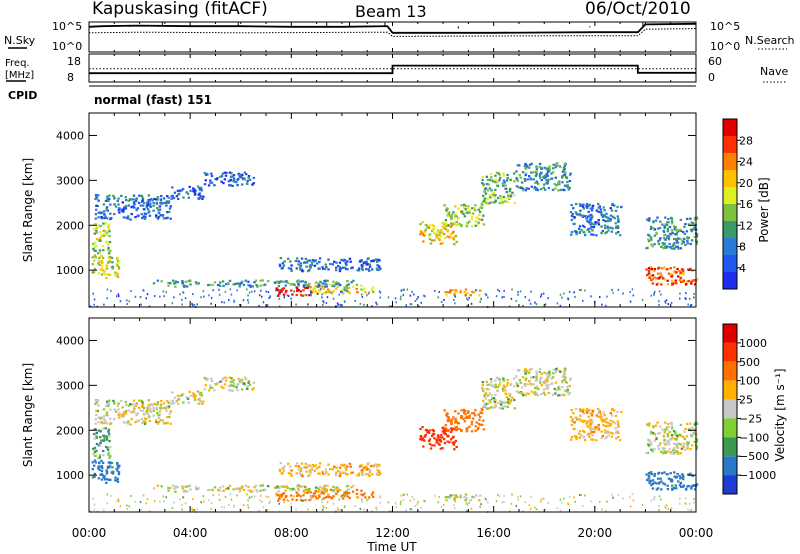  Describe the element at coordinates (74, 61) in the screenshot. I see `freq-ytick-top: 18` at that location.